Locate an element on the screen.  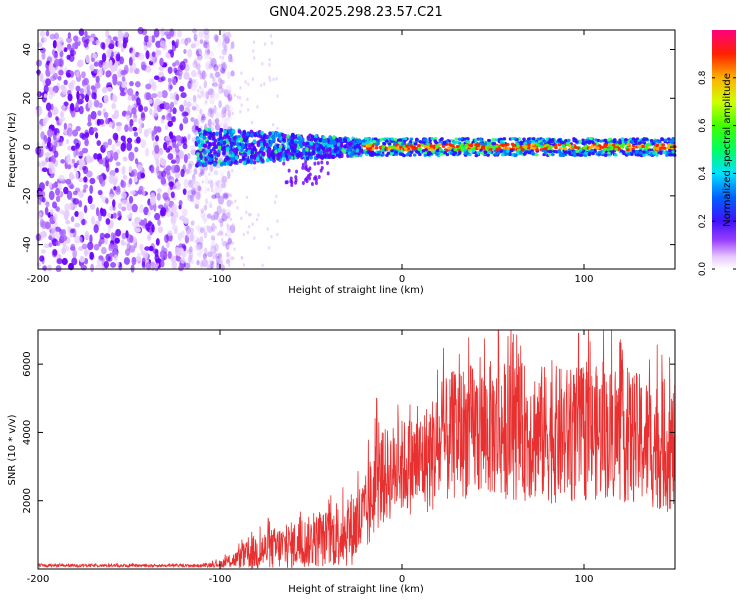
spectrogram-x-tick-label: 0 is located at coordinates (402, 279).